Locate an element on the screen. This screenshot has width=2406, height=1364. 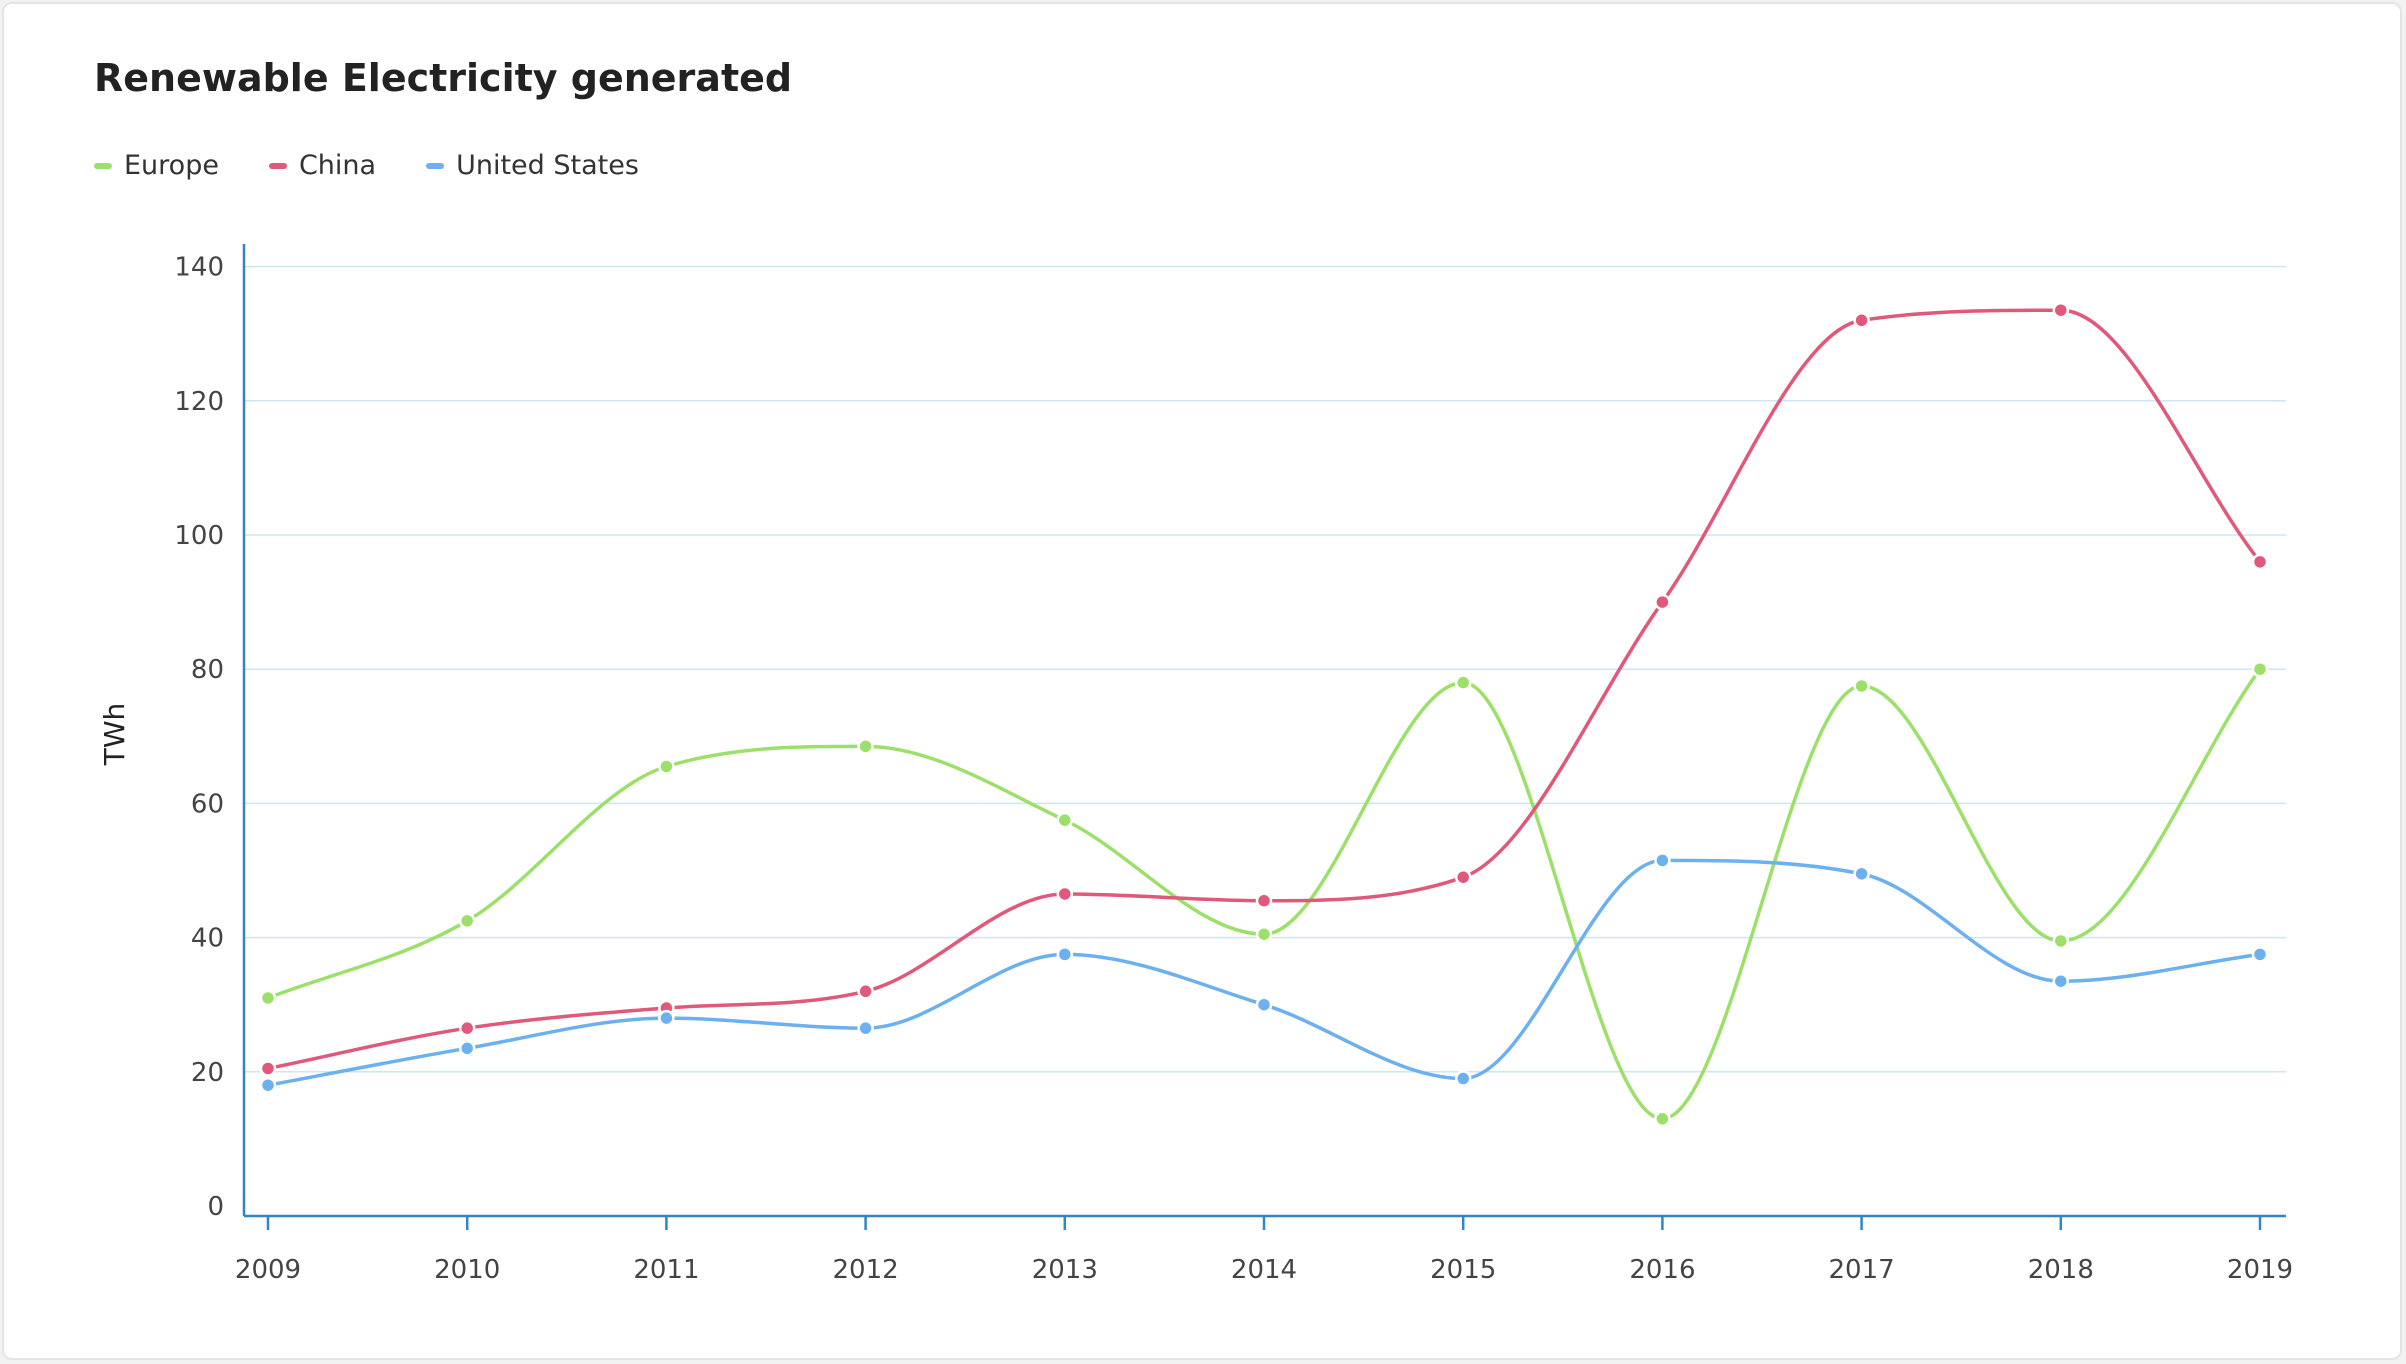
data-point-united-states-2010 is located at coordinates (467, 1048).